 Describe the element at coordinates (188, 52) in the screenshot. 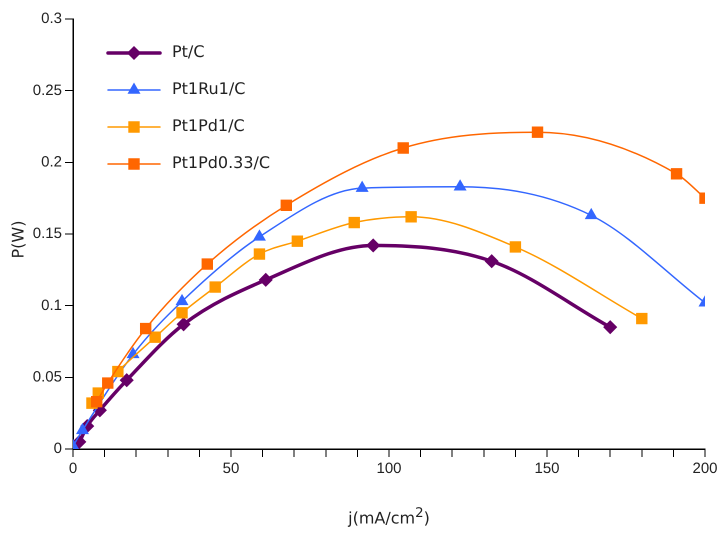

I see `legend-label: Pt/C` at that location.